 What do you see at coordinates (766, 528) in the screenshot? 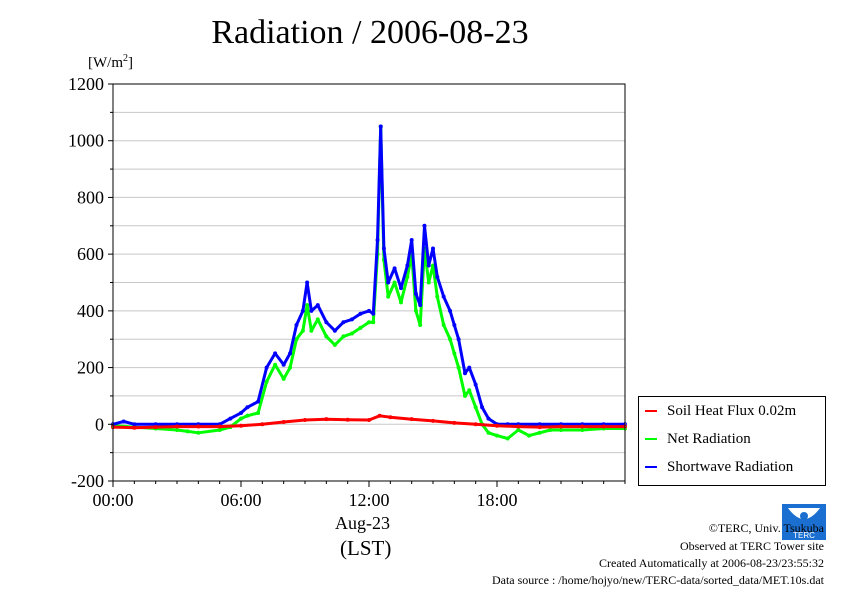
I see `footer-credit: ©TERC, Univ. Tsukuba` at bounding box center [766, 528].